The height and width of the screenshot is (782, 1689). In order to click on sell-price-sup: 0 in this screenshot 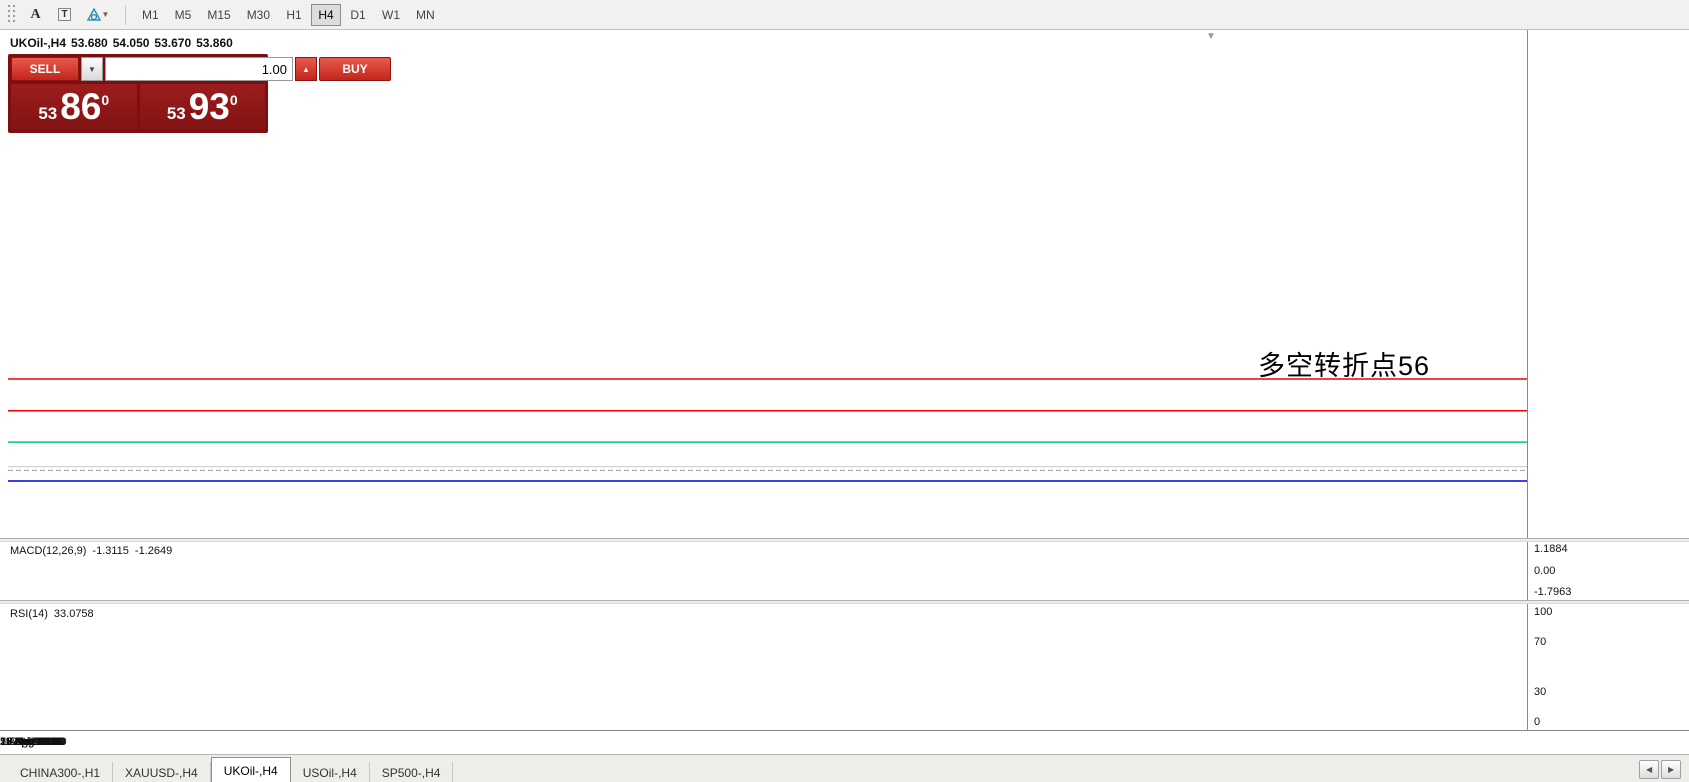, I will do `click(105, 100)`.